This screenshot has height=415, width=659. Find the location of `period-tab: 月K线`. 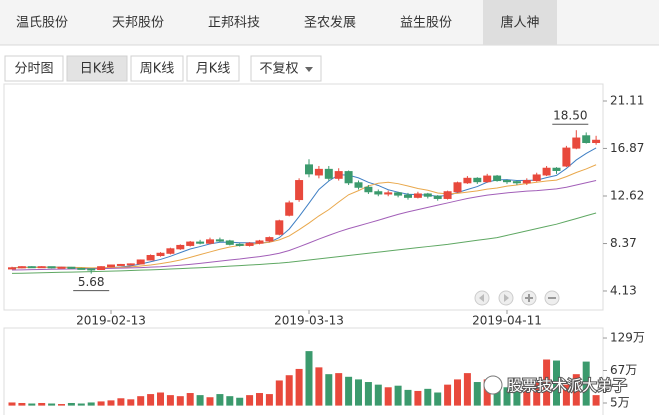

period-tab: 月K线 is located at coordinates (213, 69).